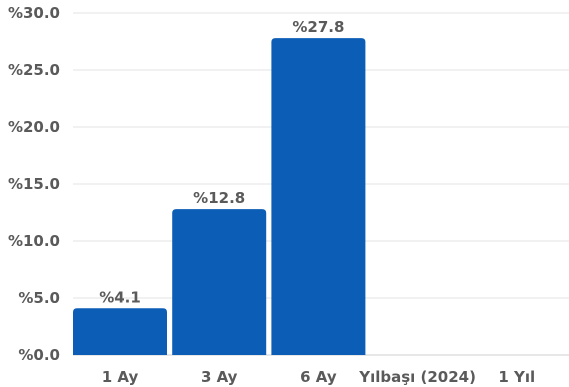 Image resolution: width=569 pixels, height=387 pixels. Describe the element at coordinates (34, 127) in the screenshot. I see `y-tick-label: %20.0` at that location.